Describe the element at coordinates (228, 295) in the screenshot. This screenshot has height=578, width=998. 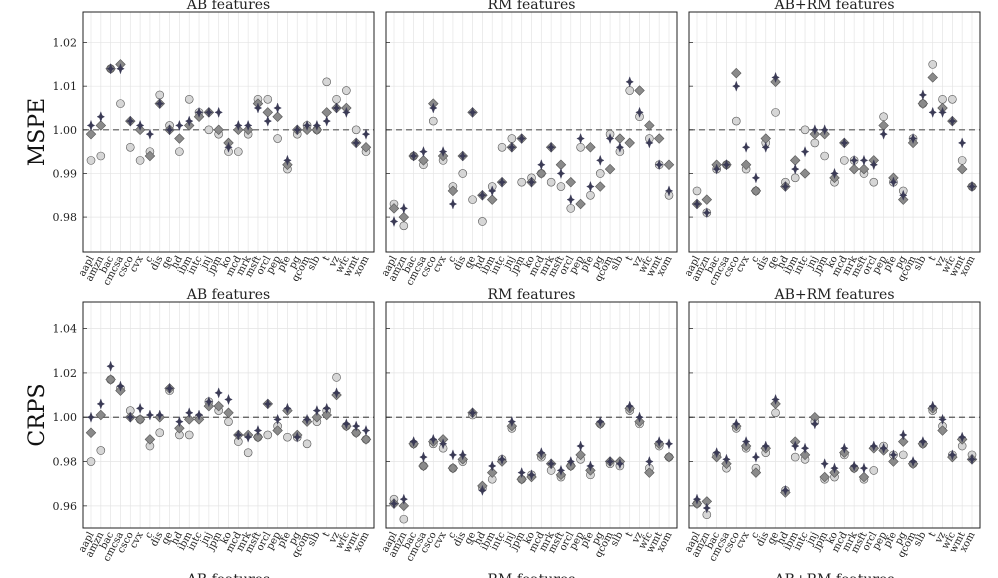
I see `panel-title: AB features` at that location.